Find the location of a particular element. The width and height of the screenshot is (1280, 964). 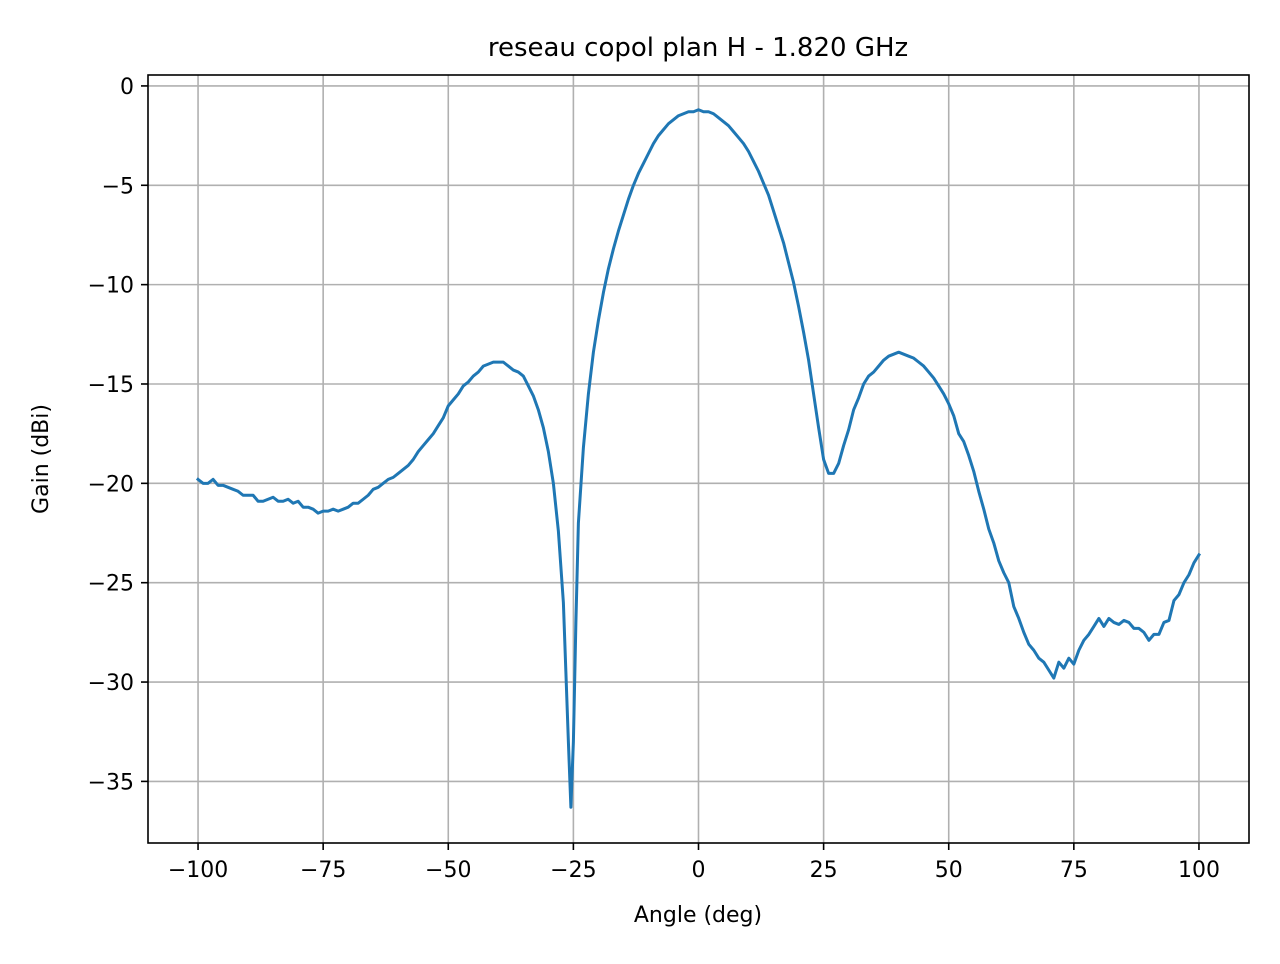

y-axis-label: Gain (dBi) is located at coordinates (41, 459).